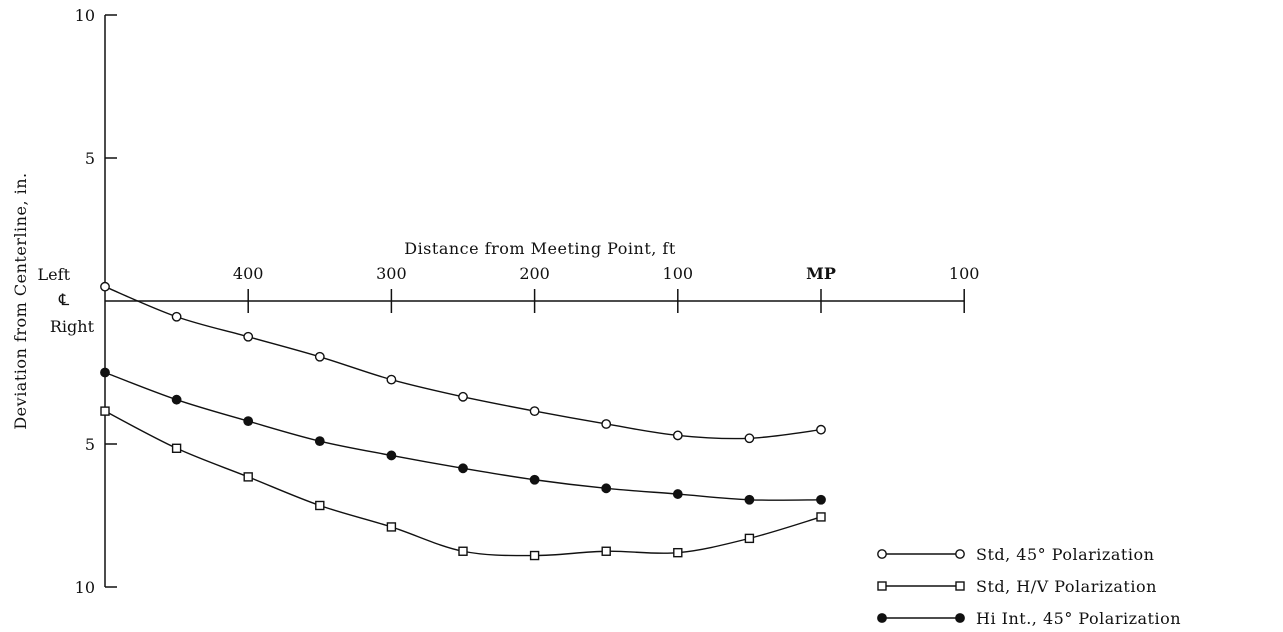 Image resolution: width=1283 pixels, height=632 pixels. Describe the element at coordinates (248, 273) in the screenshot. I see `x-tick-label: 400` at that location.